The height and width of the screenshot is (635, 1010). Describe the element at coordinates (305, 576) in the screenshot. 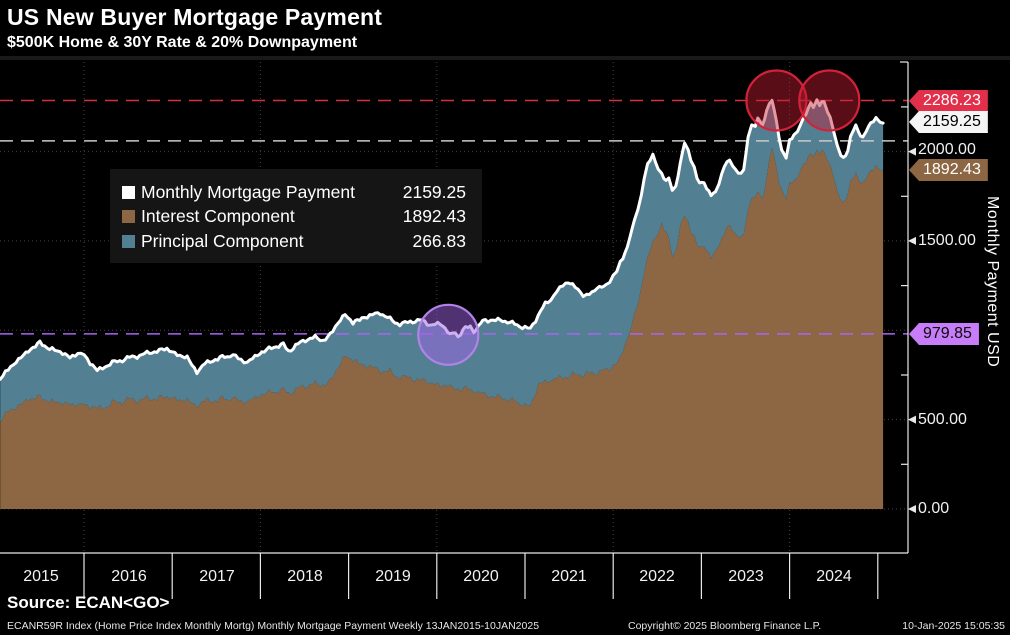

I see `x-tick-2018: 2018` at that location.